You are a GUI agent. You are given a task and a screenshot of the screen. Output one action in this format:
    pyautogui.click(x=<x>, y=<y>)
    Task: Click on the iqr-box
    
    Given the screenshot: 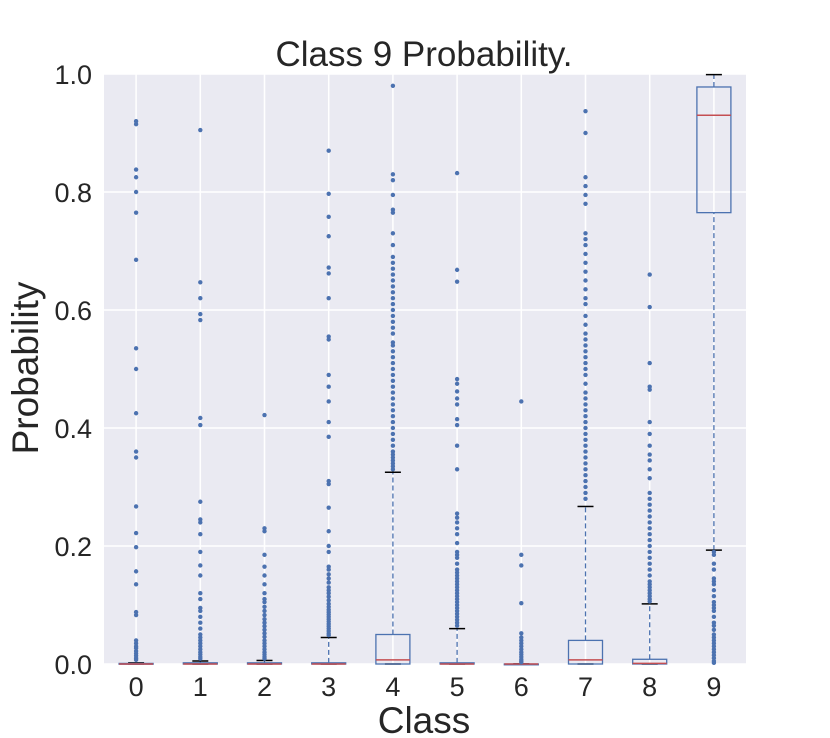 What is the action you would take?
    pyautogui.click(x=714, y=150)
    